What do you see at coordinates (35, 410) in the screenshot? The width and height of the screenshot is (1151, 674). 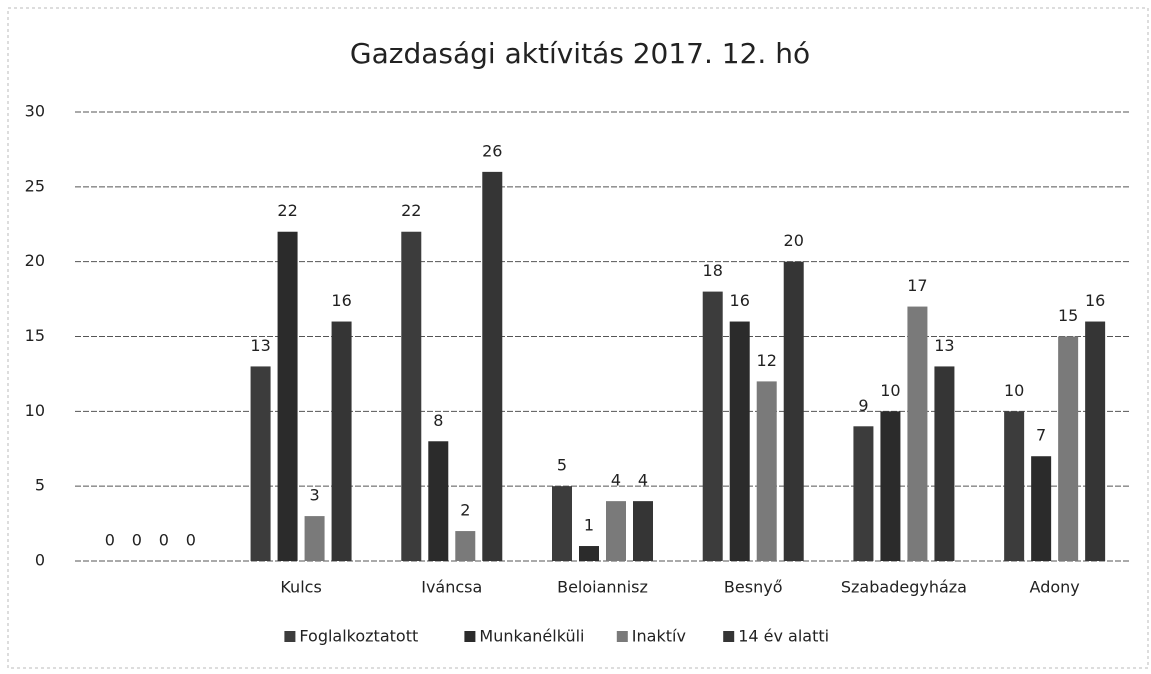 I see `y-tick-label: 10` at bounding box center [35, 410].